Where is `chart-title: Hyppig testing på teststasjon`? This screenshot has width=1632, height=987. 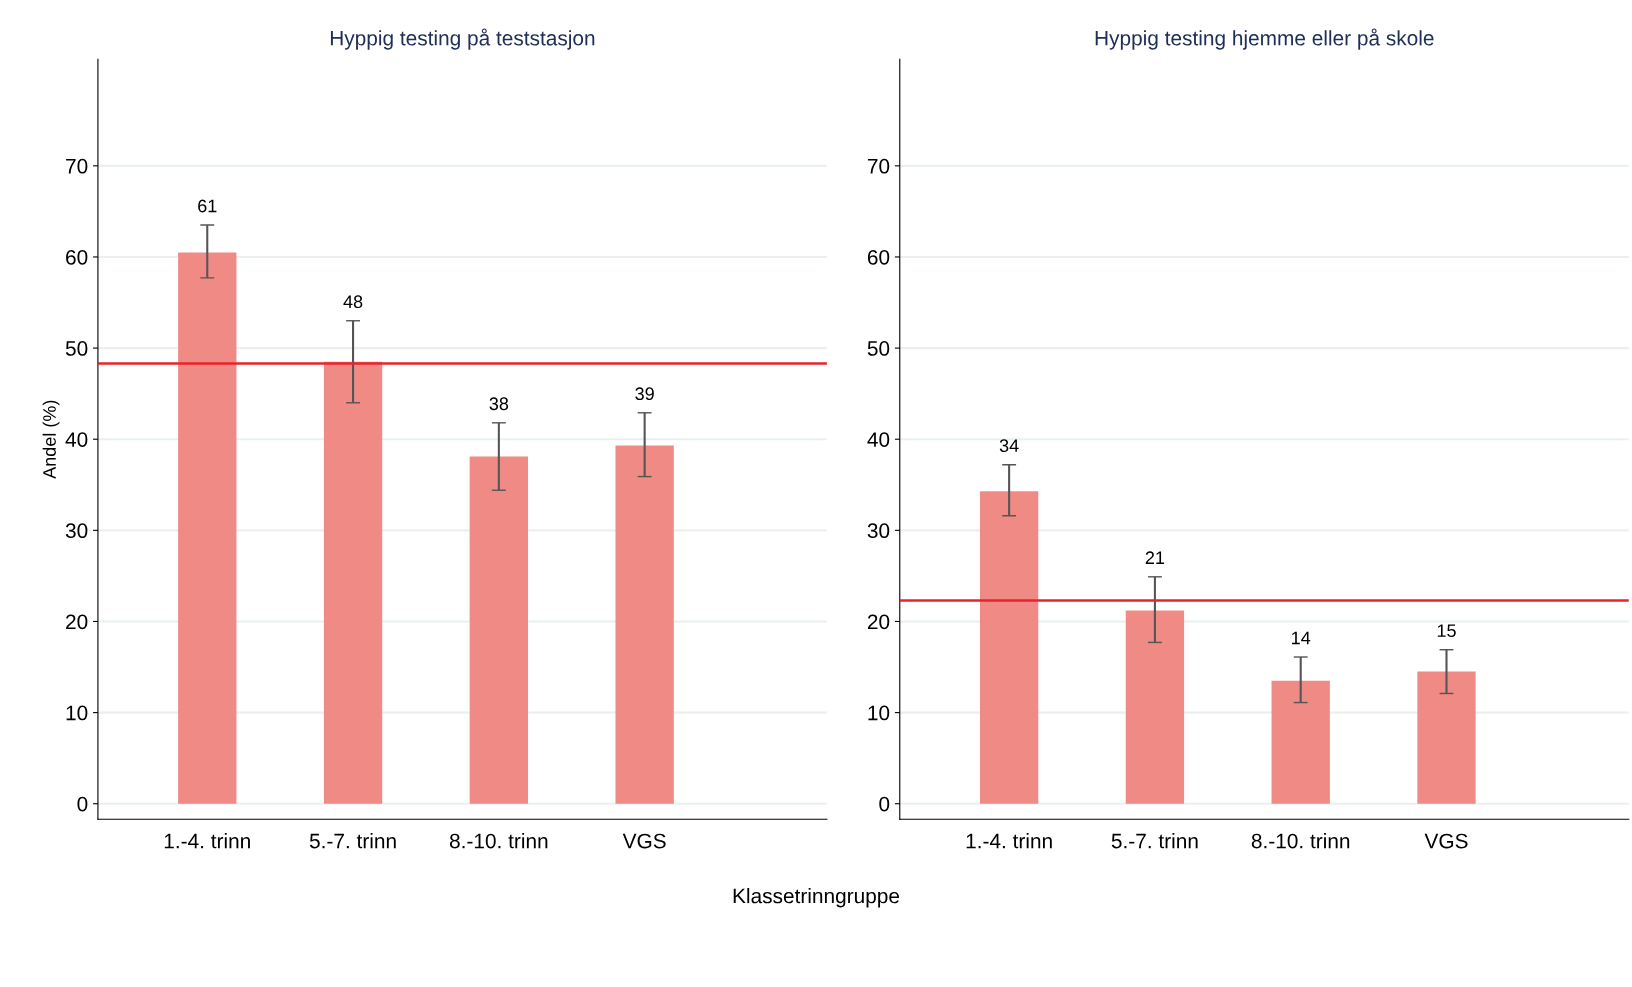 chart-title: Hyppig testing på teststasjon is located at coordinates (462, 39).